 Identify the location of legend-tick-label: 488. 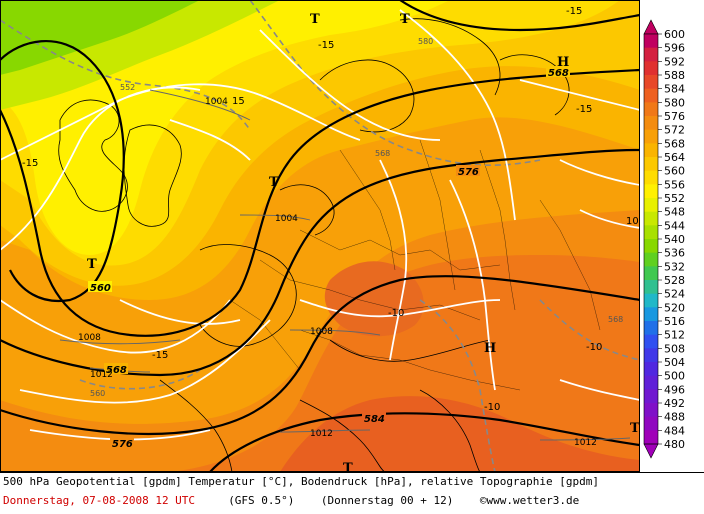
(674, 417).